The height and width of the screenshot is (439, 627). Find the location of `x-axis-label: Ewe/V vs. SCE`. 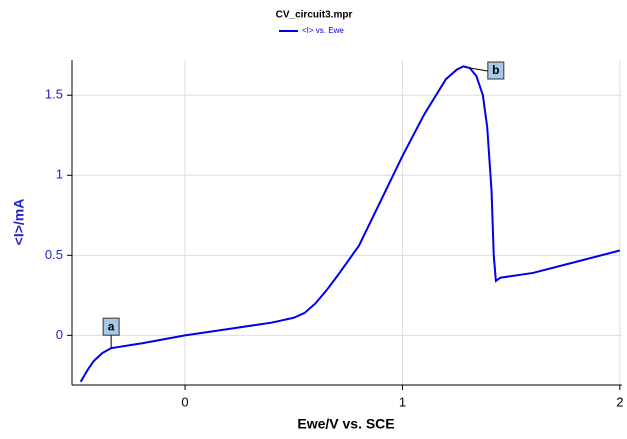

x-axis-label: Ewe/V vs. SCE is located at coordinates (345, 424).